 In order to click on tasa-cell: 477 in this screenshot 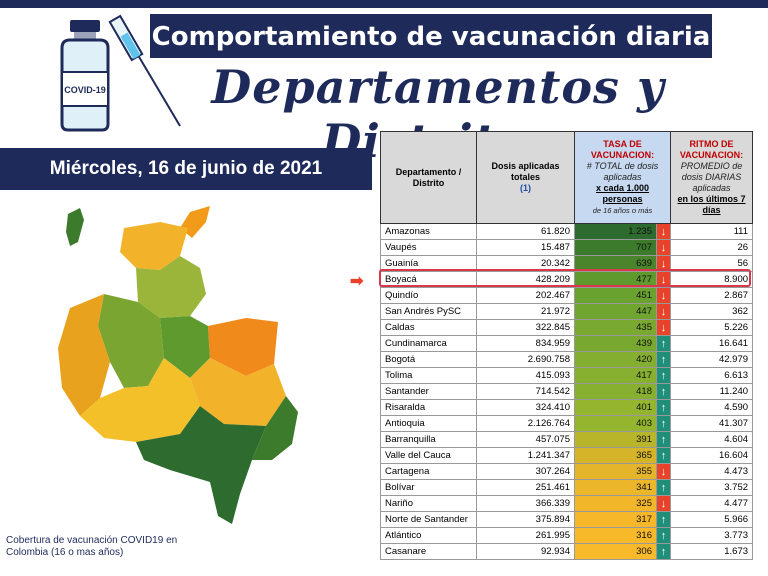, I will do `click(615, 279)`.